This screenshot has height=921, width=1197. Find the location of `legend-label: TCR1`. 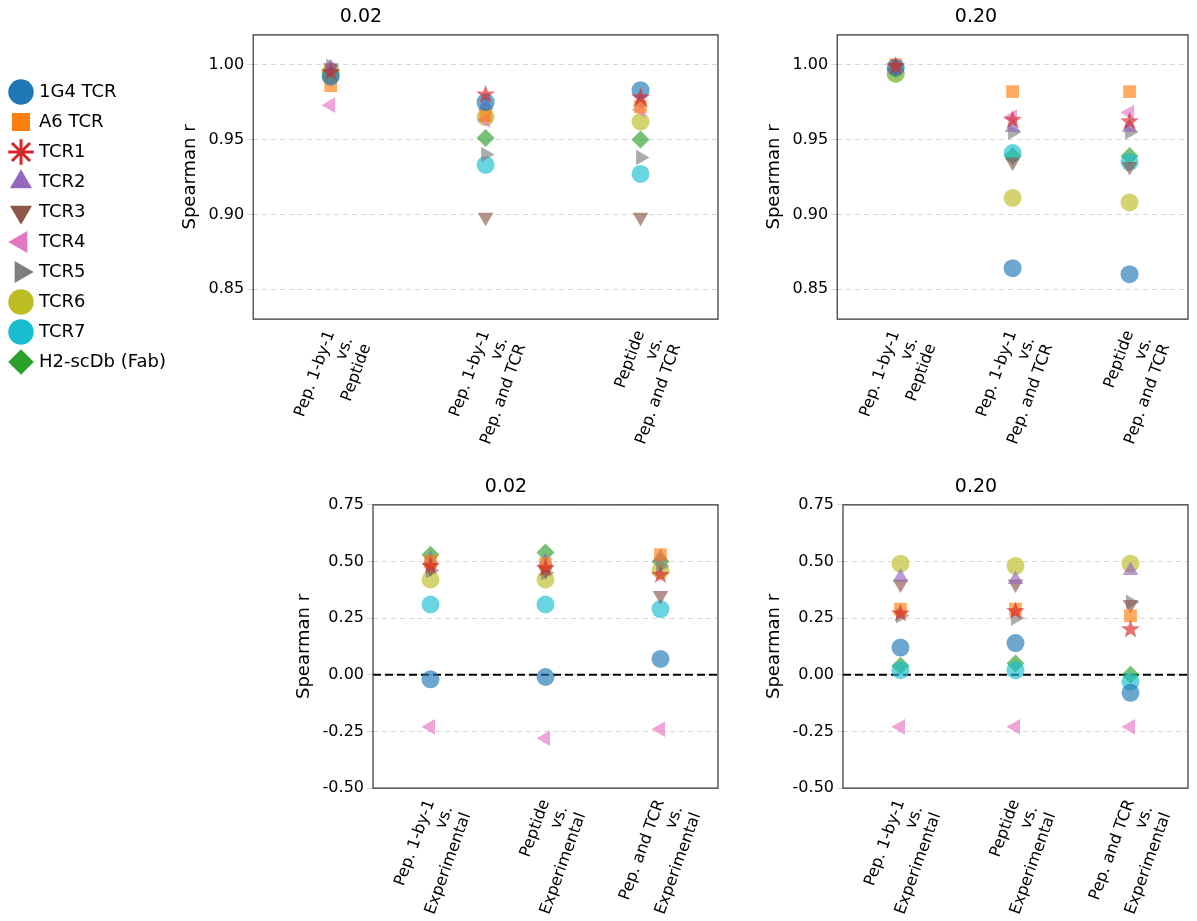

legend-label: TCR1 is located at coordinates (62, 150).